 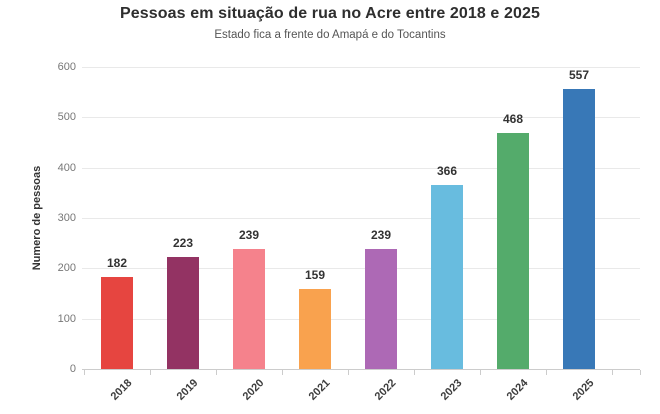 What do you see at coordinates (361, 369) in the screenshot?
I see `x-axis-line` at bounding box center [361, 369].